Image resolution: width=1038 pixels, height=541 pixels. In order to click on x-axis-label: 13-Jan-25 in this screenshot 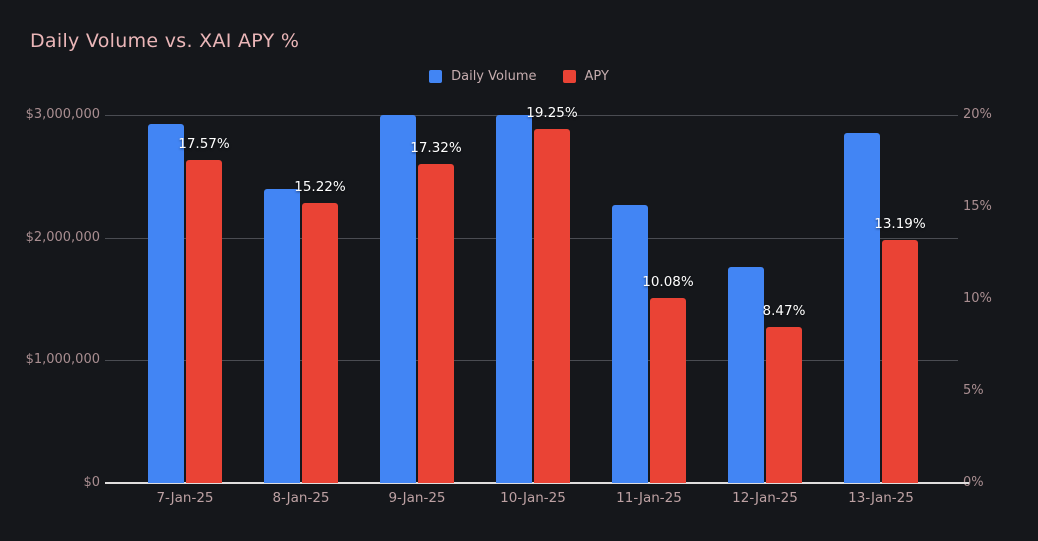, I will do `click(881, 498)`.